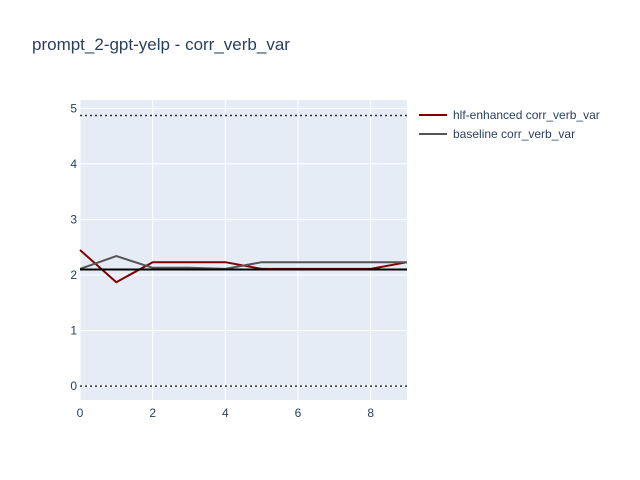  I want to click on x-tick-label: 0, so click(80, 413).